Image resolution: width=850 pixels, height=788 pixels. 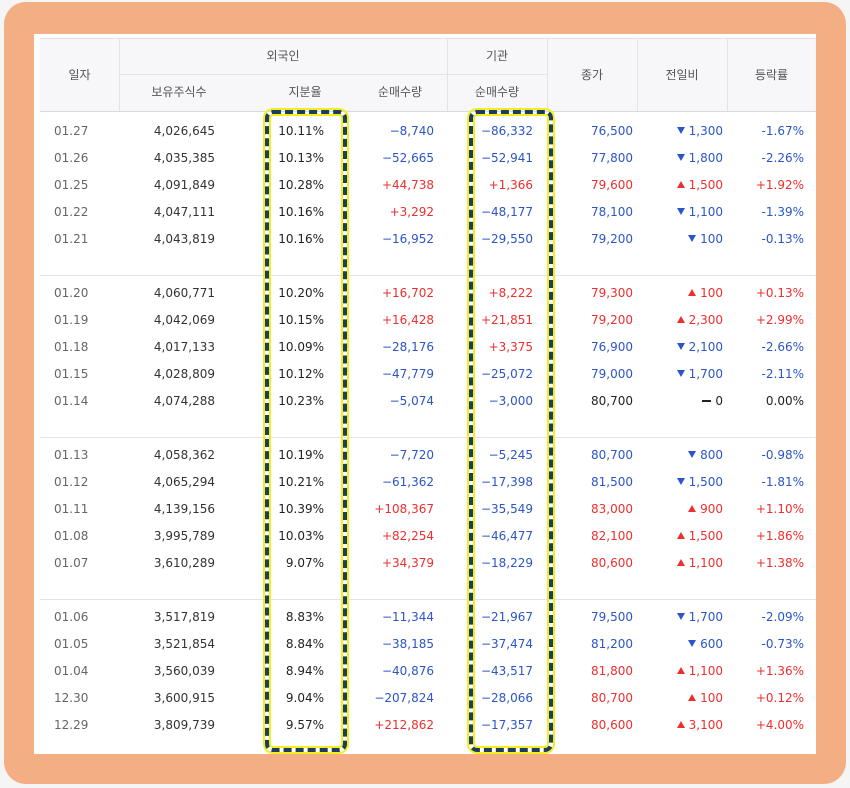 What do you see at coordinates (612, 617) in the screenshot?
I see `row-close: 79,500` at bounding box center [612, 617].